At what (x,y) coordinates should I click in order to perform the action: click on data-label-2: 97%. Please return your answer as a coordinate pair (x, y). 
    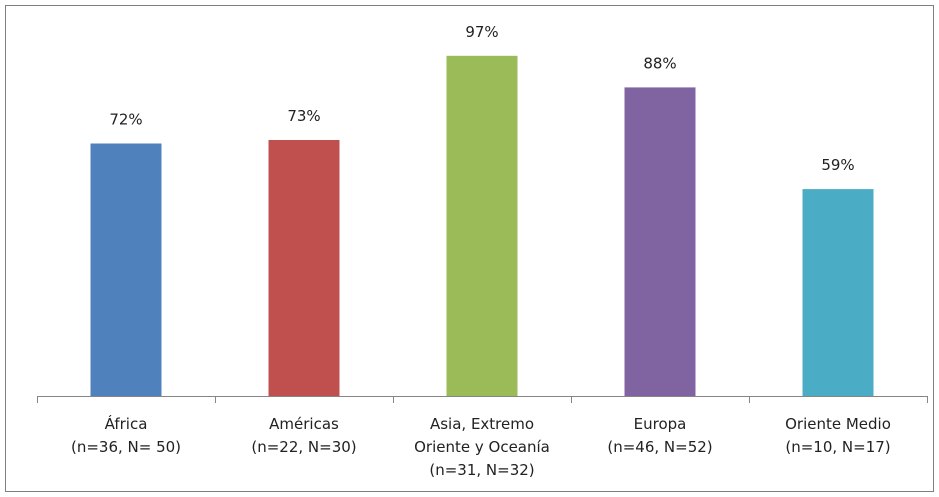
    Looking at the image, I should click on (481, 32).